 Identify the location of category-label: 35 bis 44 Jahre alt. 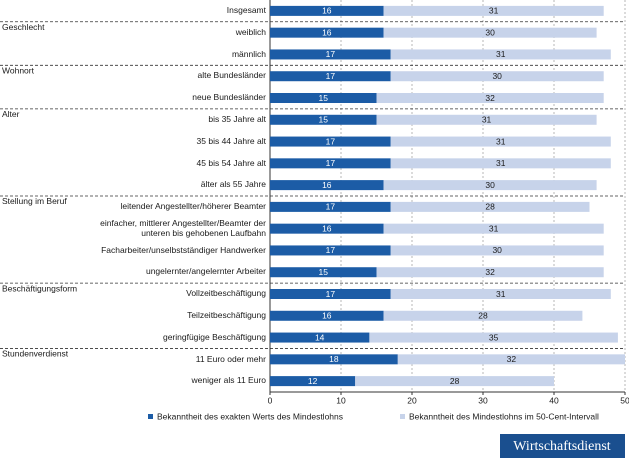
(231, 140).